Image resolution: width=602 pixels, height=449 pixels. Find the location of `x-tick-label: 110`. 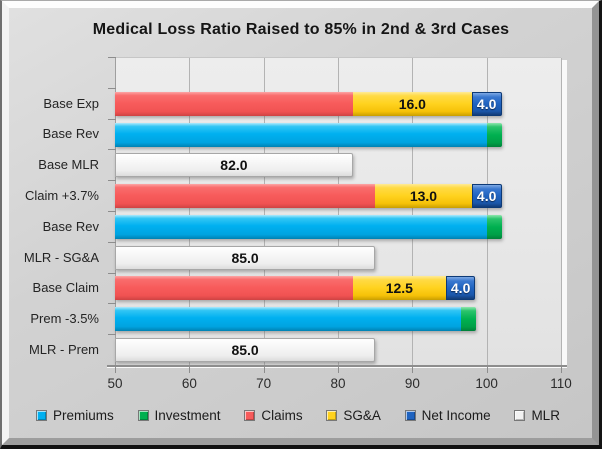

x-tick-label: 110 is located at coordinates (561, 383).